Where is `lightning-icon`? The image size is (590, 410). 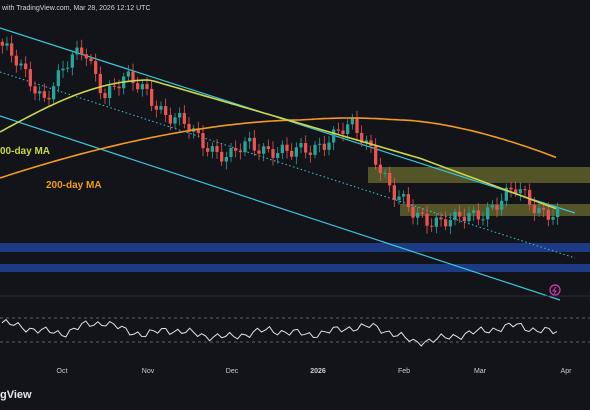 lightning-icon is located at coordinates (554, 290).